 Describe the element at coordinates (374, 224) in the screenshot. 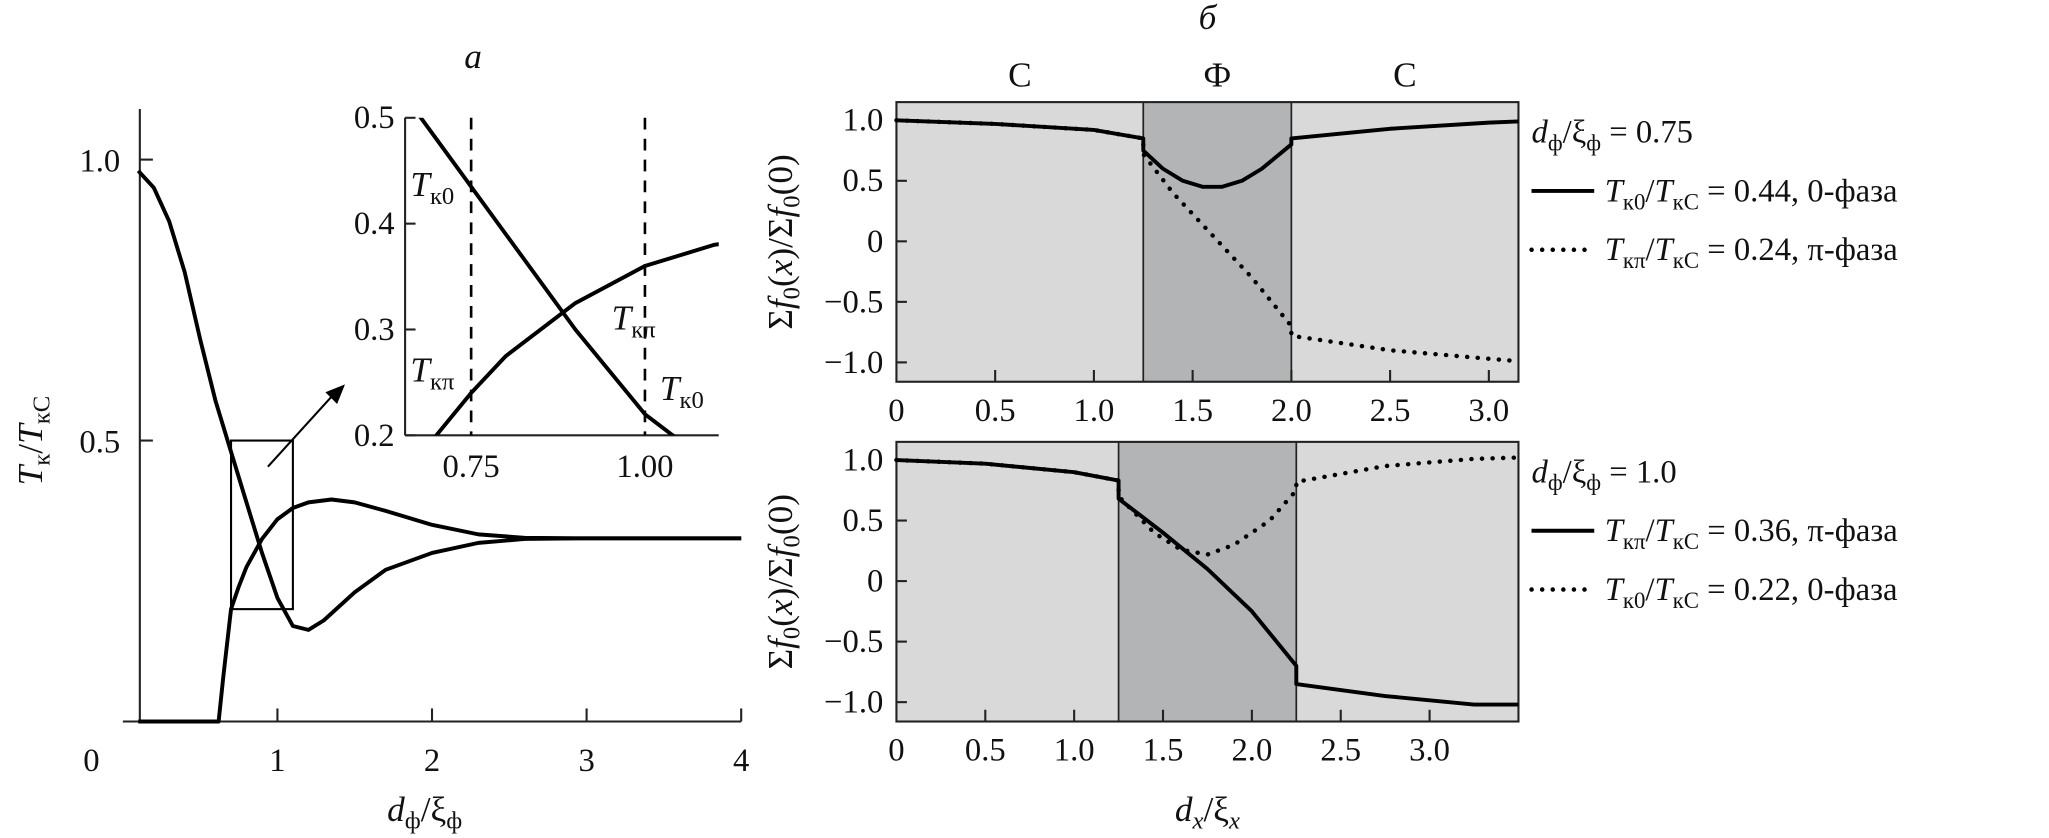

I see `y-tick-label: 0.4` at that location.